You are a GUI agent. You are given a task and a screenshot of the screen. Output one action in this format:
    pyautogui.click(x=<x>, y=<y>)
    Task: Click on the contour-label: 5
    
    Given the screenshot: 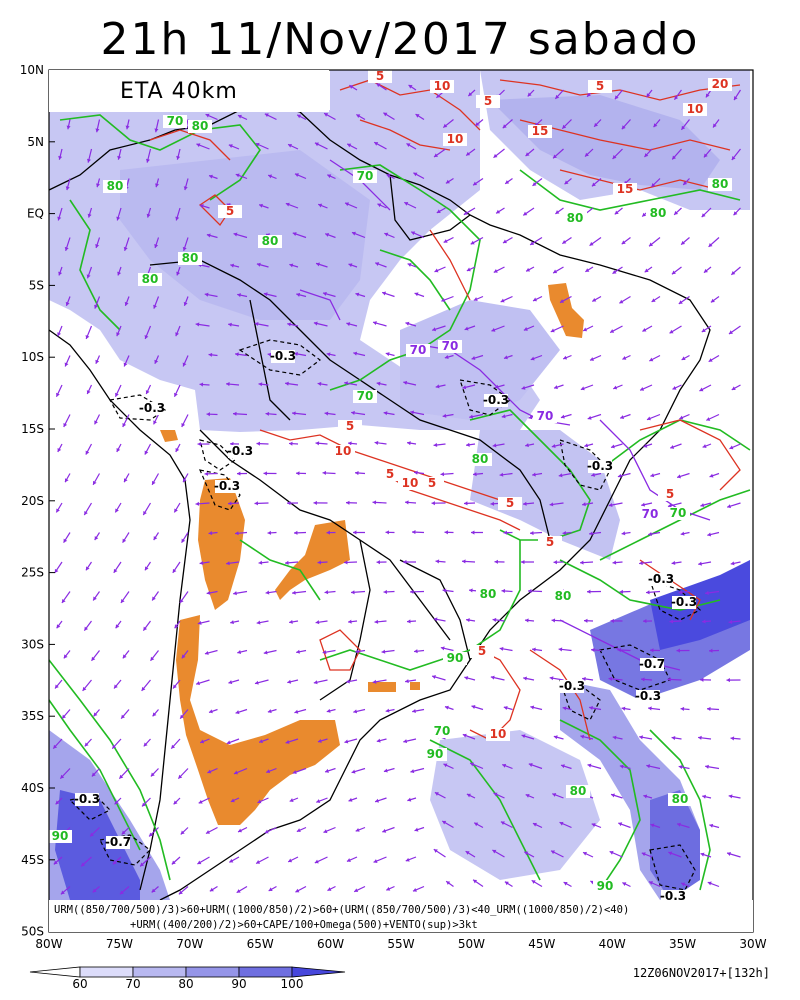 What is the action you would take?
    pyautogui.click(x=670, y=494)
    